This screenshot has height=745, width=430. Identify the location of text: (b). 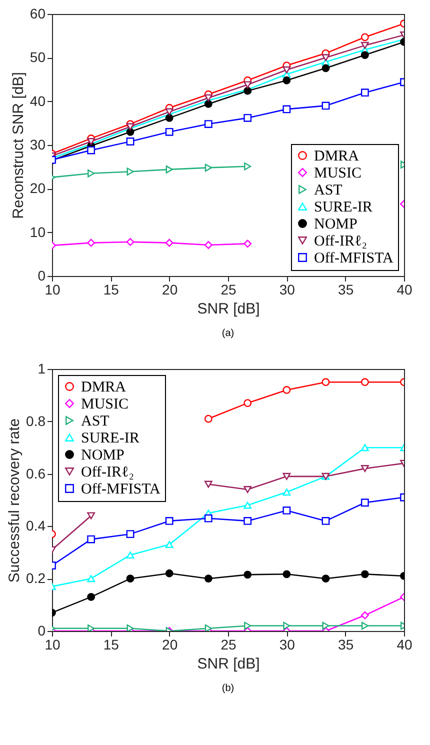
(228, 688).